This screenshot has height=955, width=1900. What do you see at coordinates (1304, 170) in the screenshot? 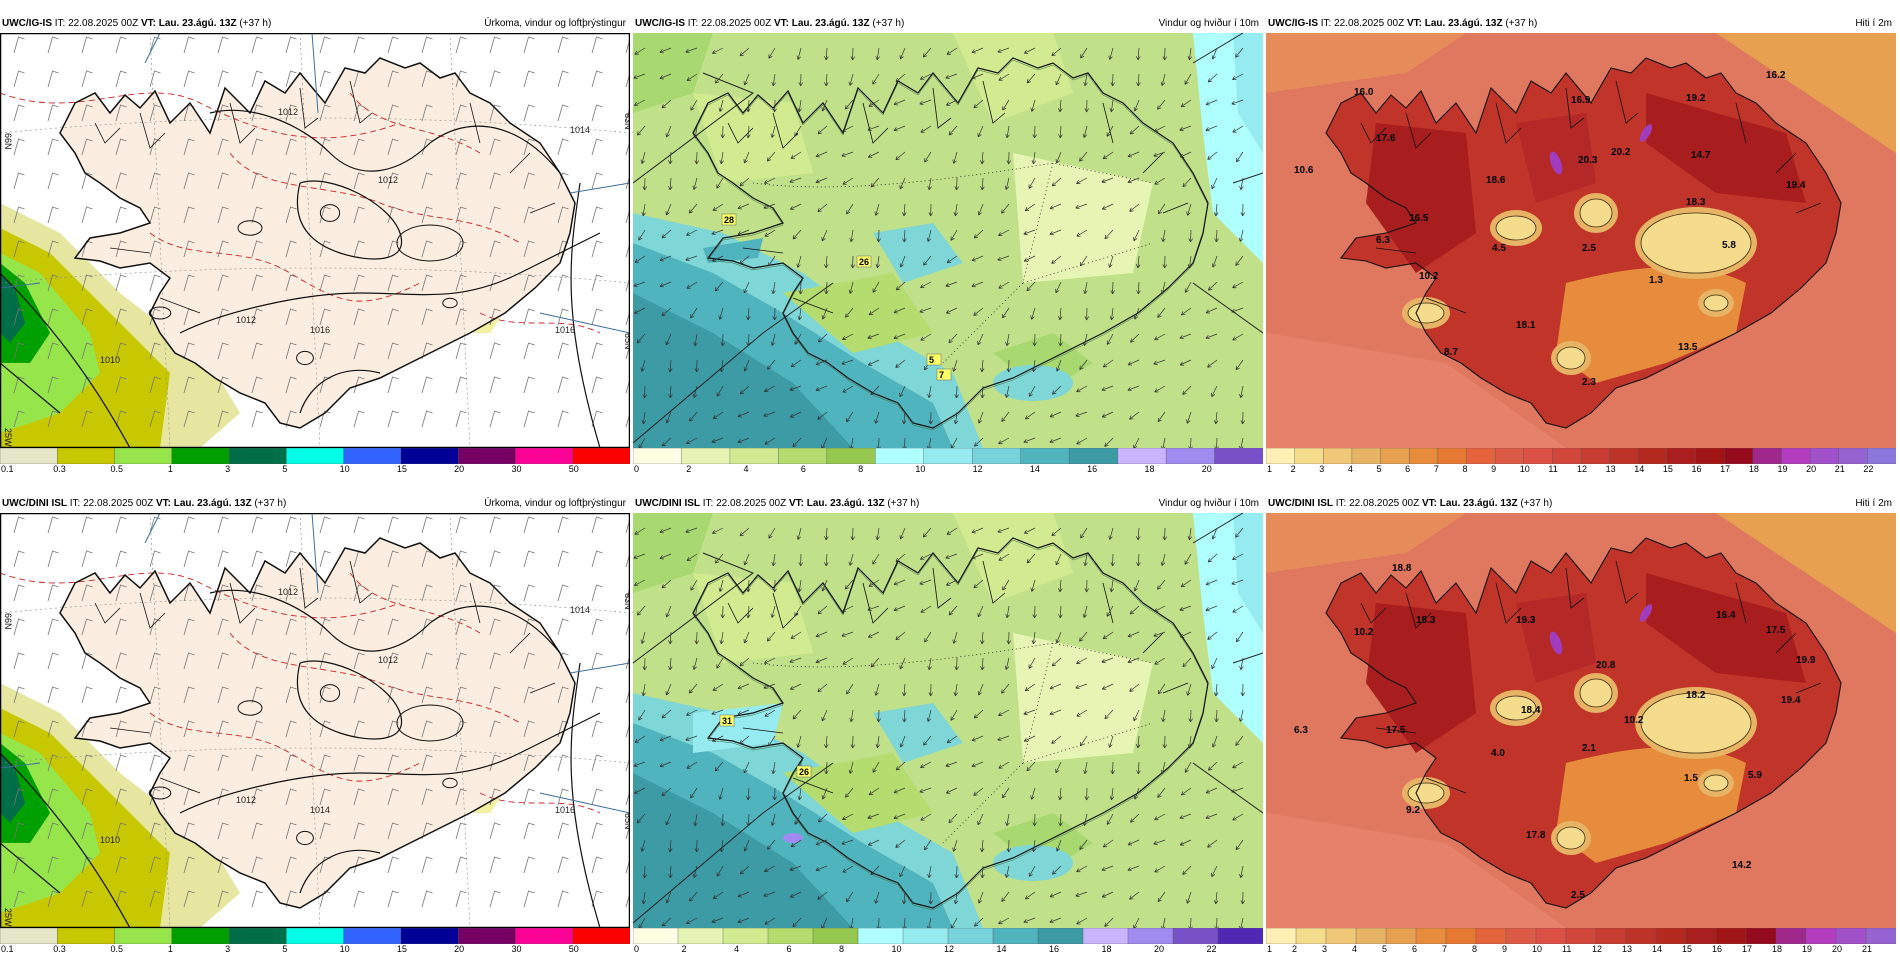
I see `temperature-label: 10.6` at bounding box center [1304, 170].